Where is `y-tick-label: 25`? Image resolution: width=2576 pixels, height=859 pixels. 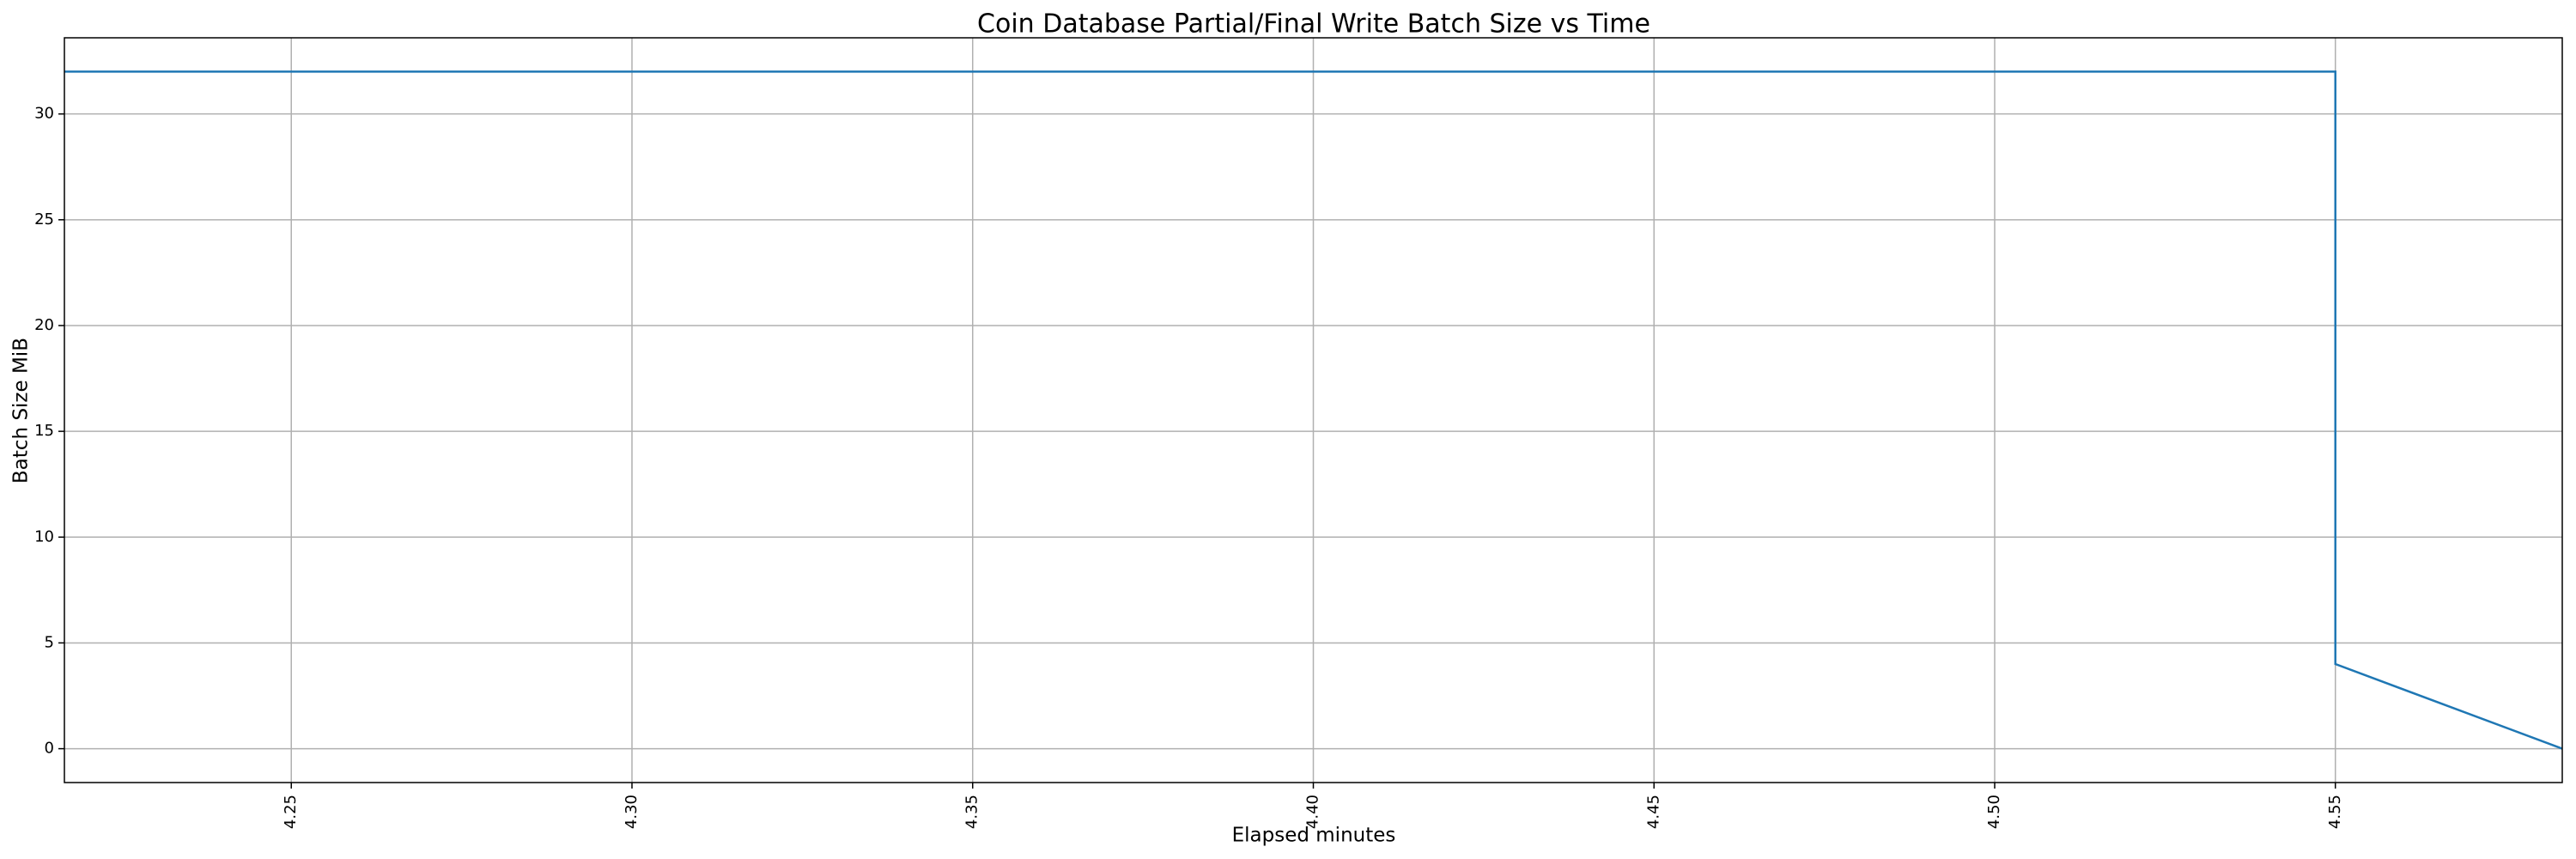 y-tick-label: 25 is located at coordinates (44, 219).